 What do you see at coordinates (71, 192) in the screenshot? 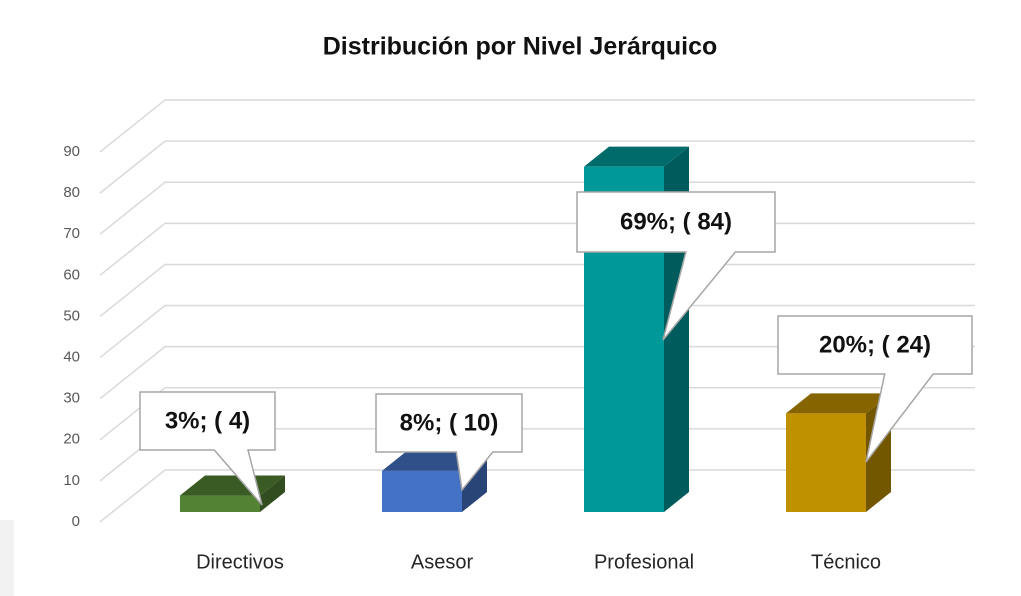
I see `y-tick-label: 80` at bounding box center [71, 192].